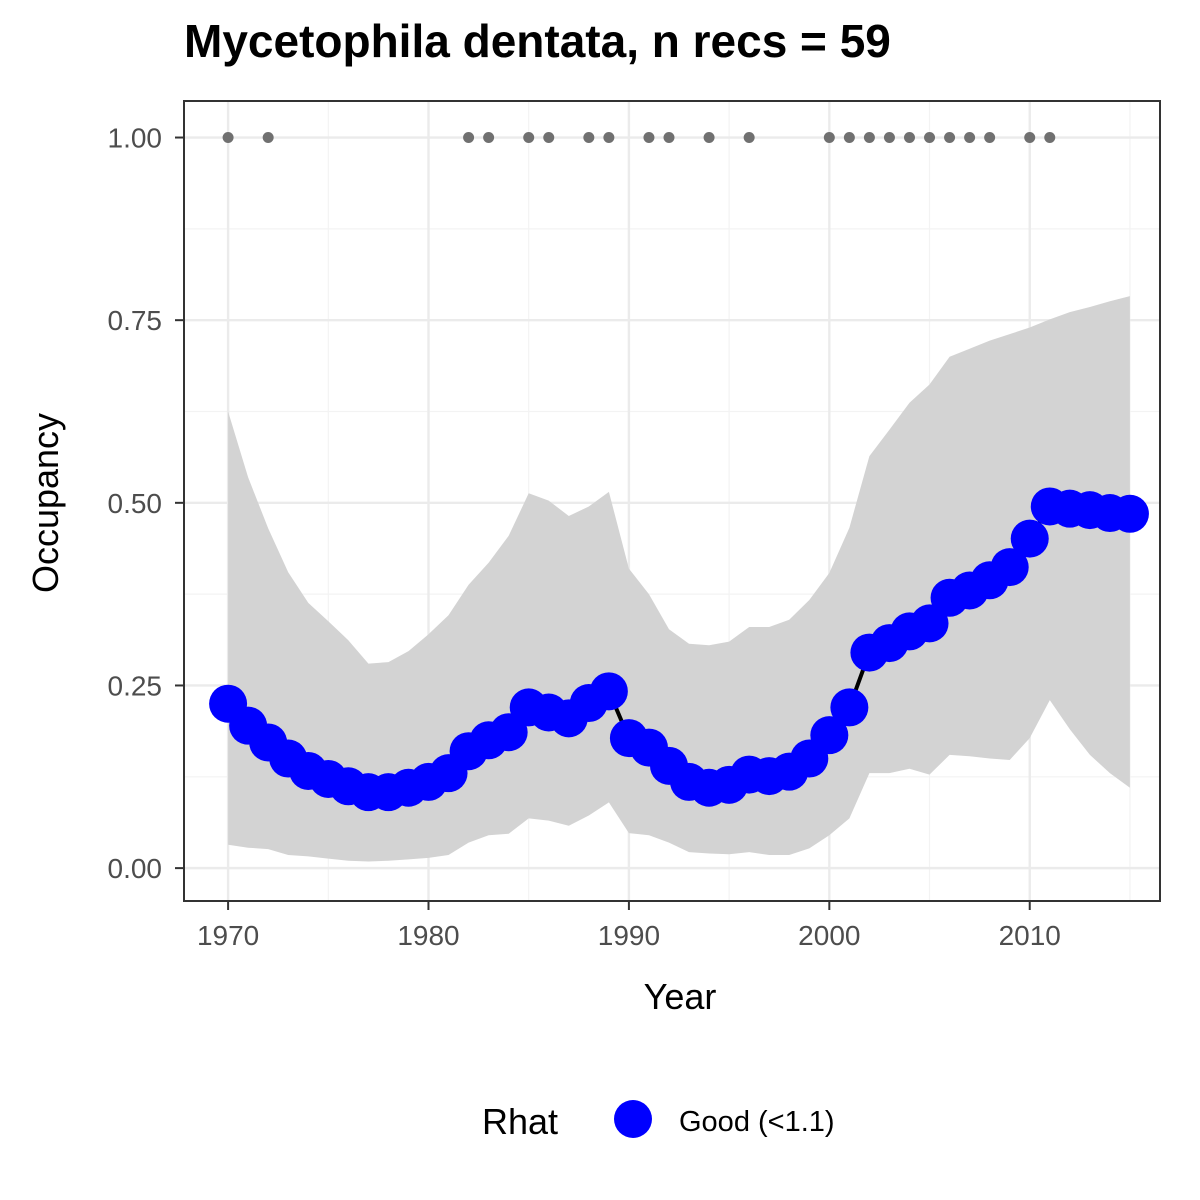 This screenshot has width=1200, height=1200. Describe the element at coordinates (829, 935) in the screenshot. I see `x-tick-label: 2000` at that location.